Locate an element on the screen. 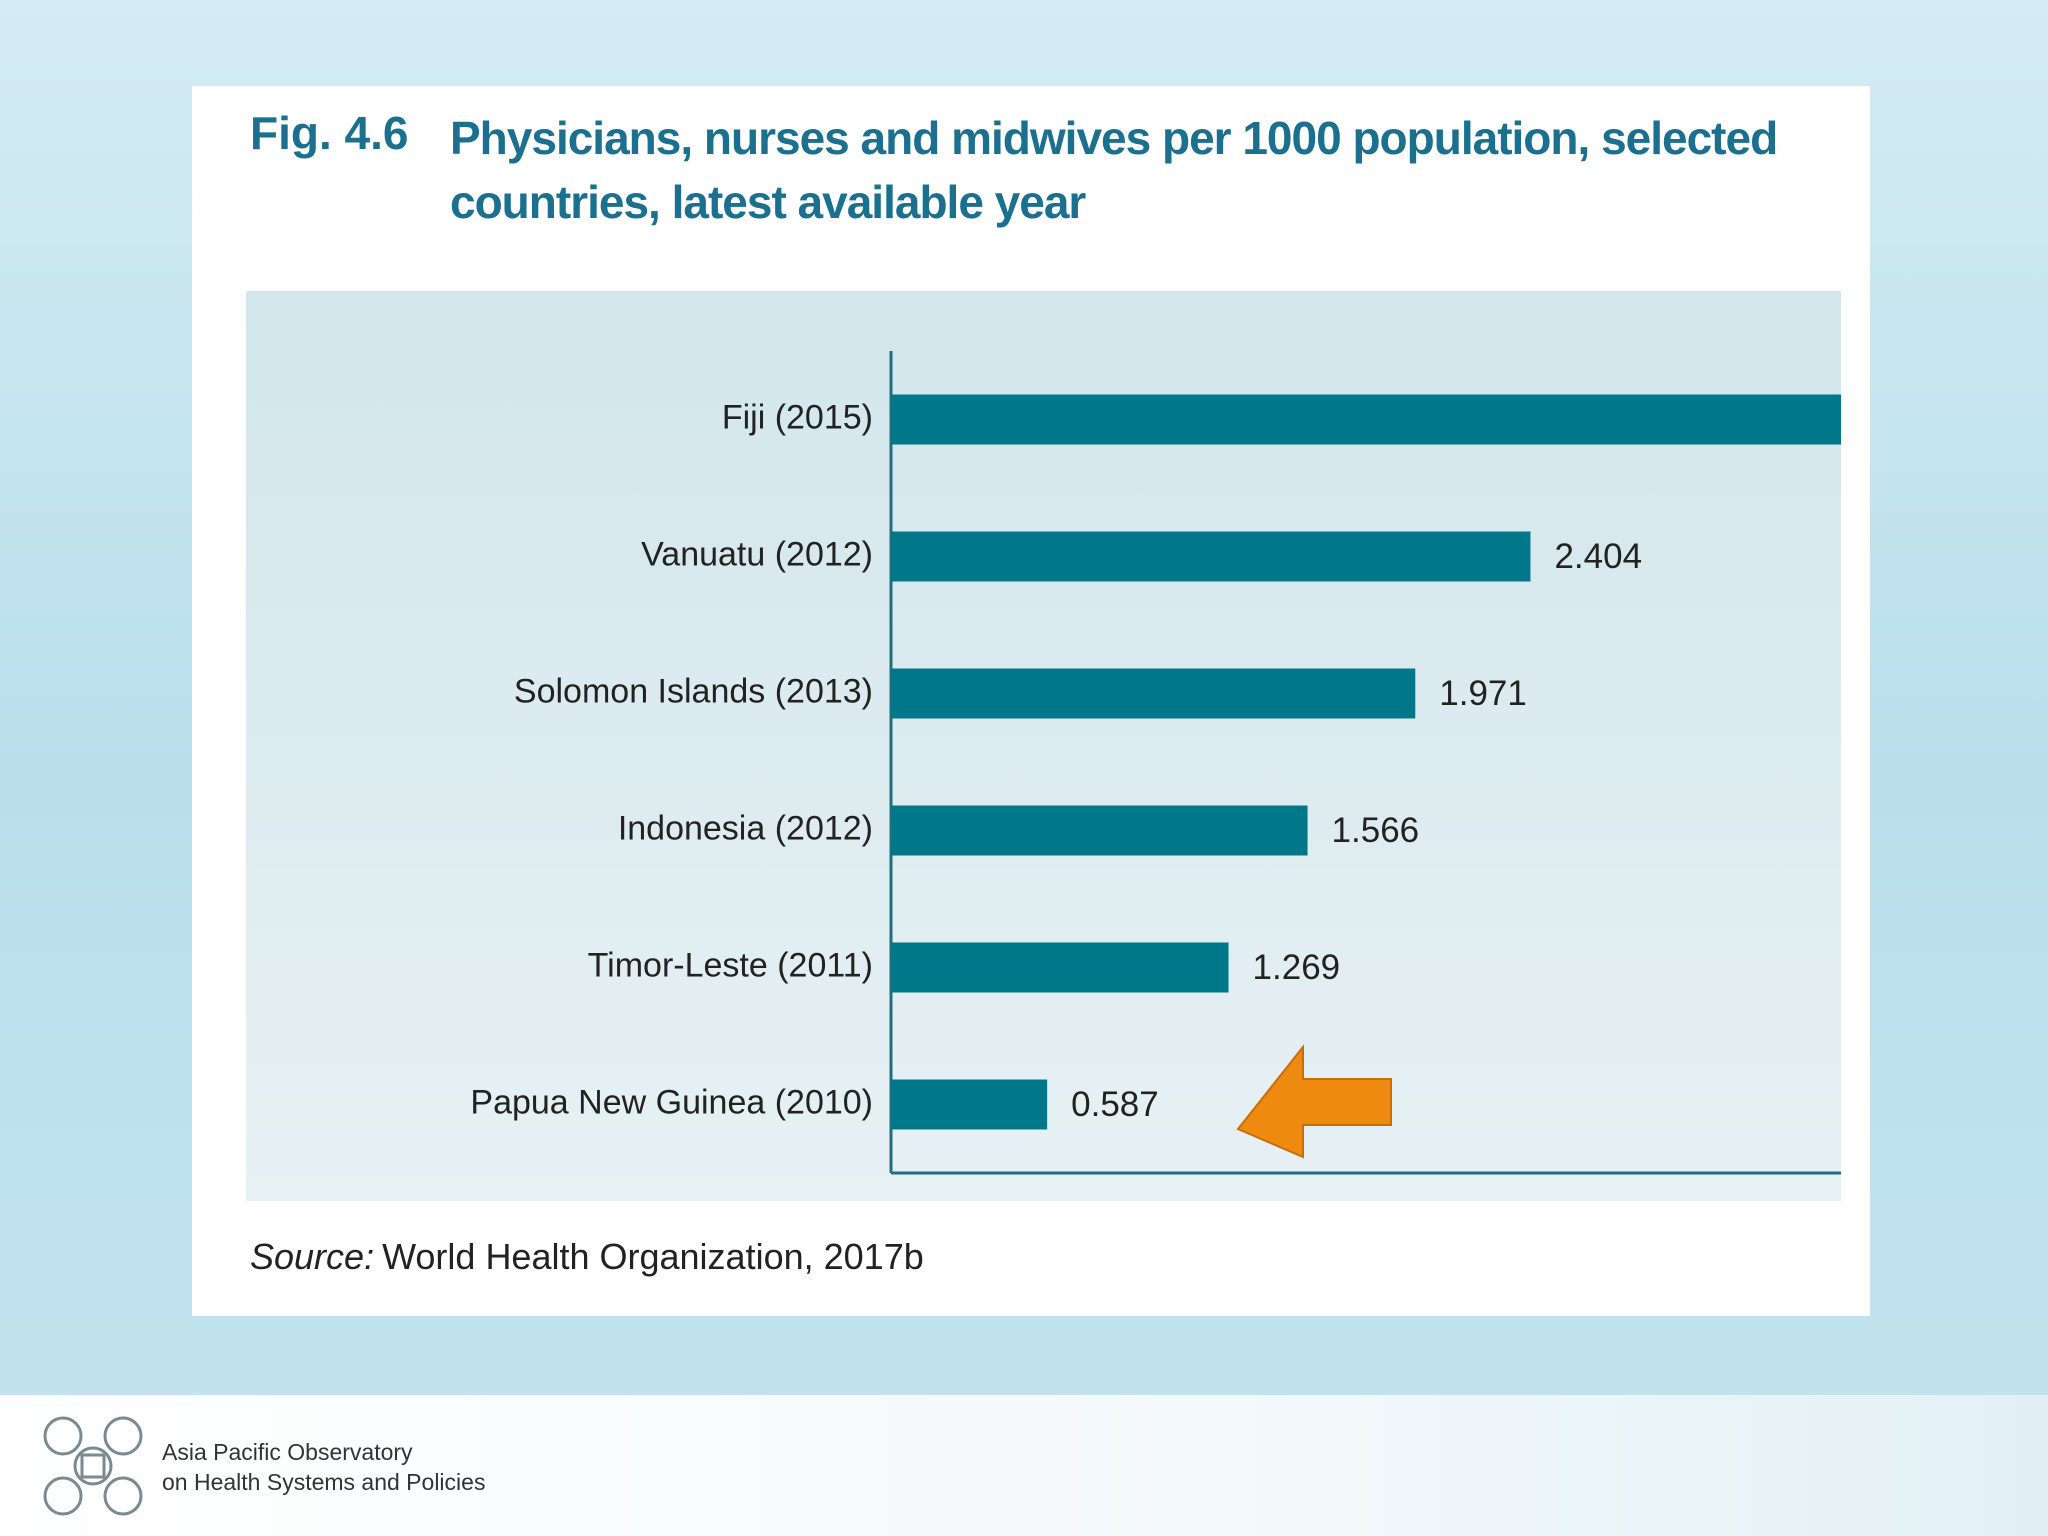 The image size is (2048, 1536). value-label: 1.269 is located at coordinates (1297, 967).